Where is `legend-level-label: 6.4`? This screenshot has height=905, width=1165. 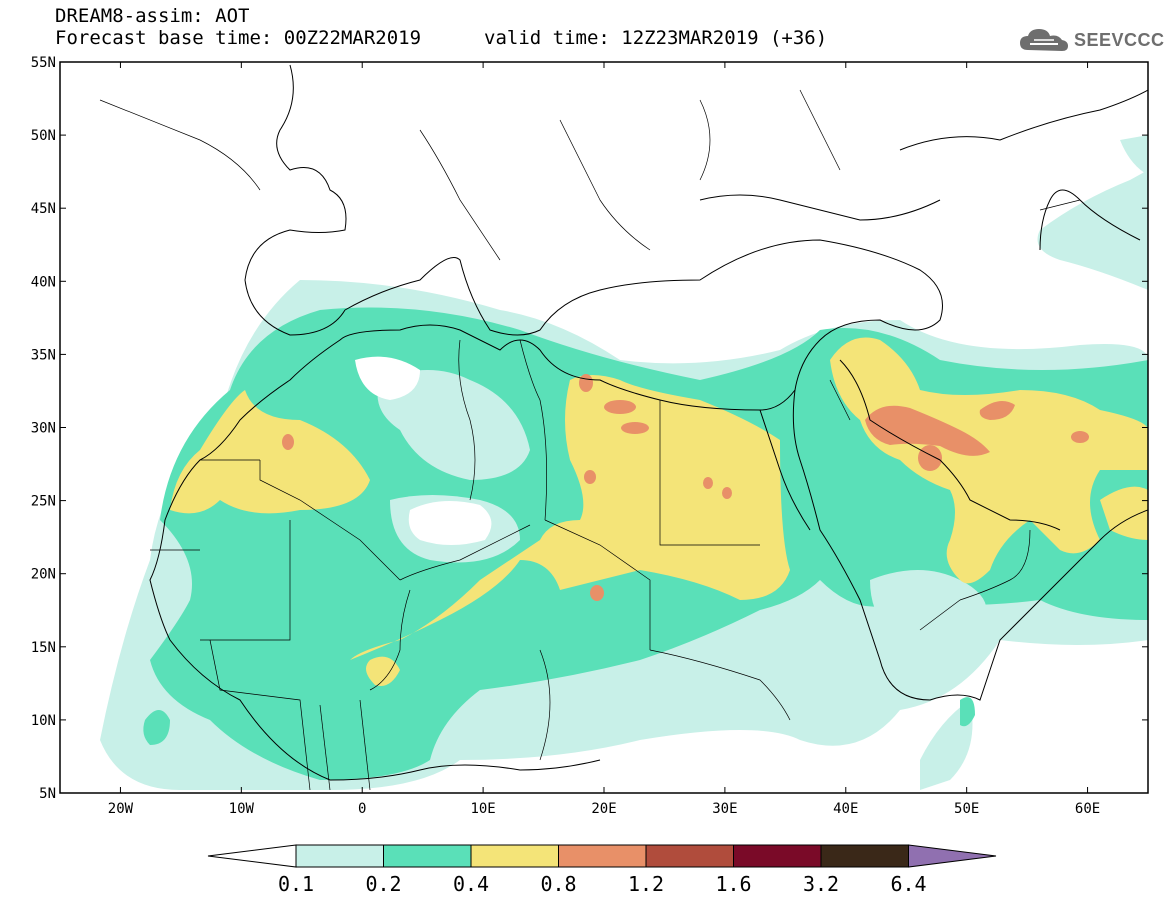 legend-level-label: 6.4 is located at coordinates (908, 884).